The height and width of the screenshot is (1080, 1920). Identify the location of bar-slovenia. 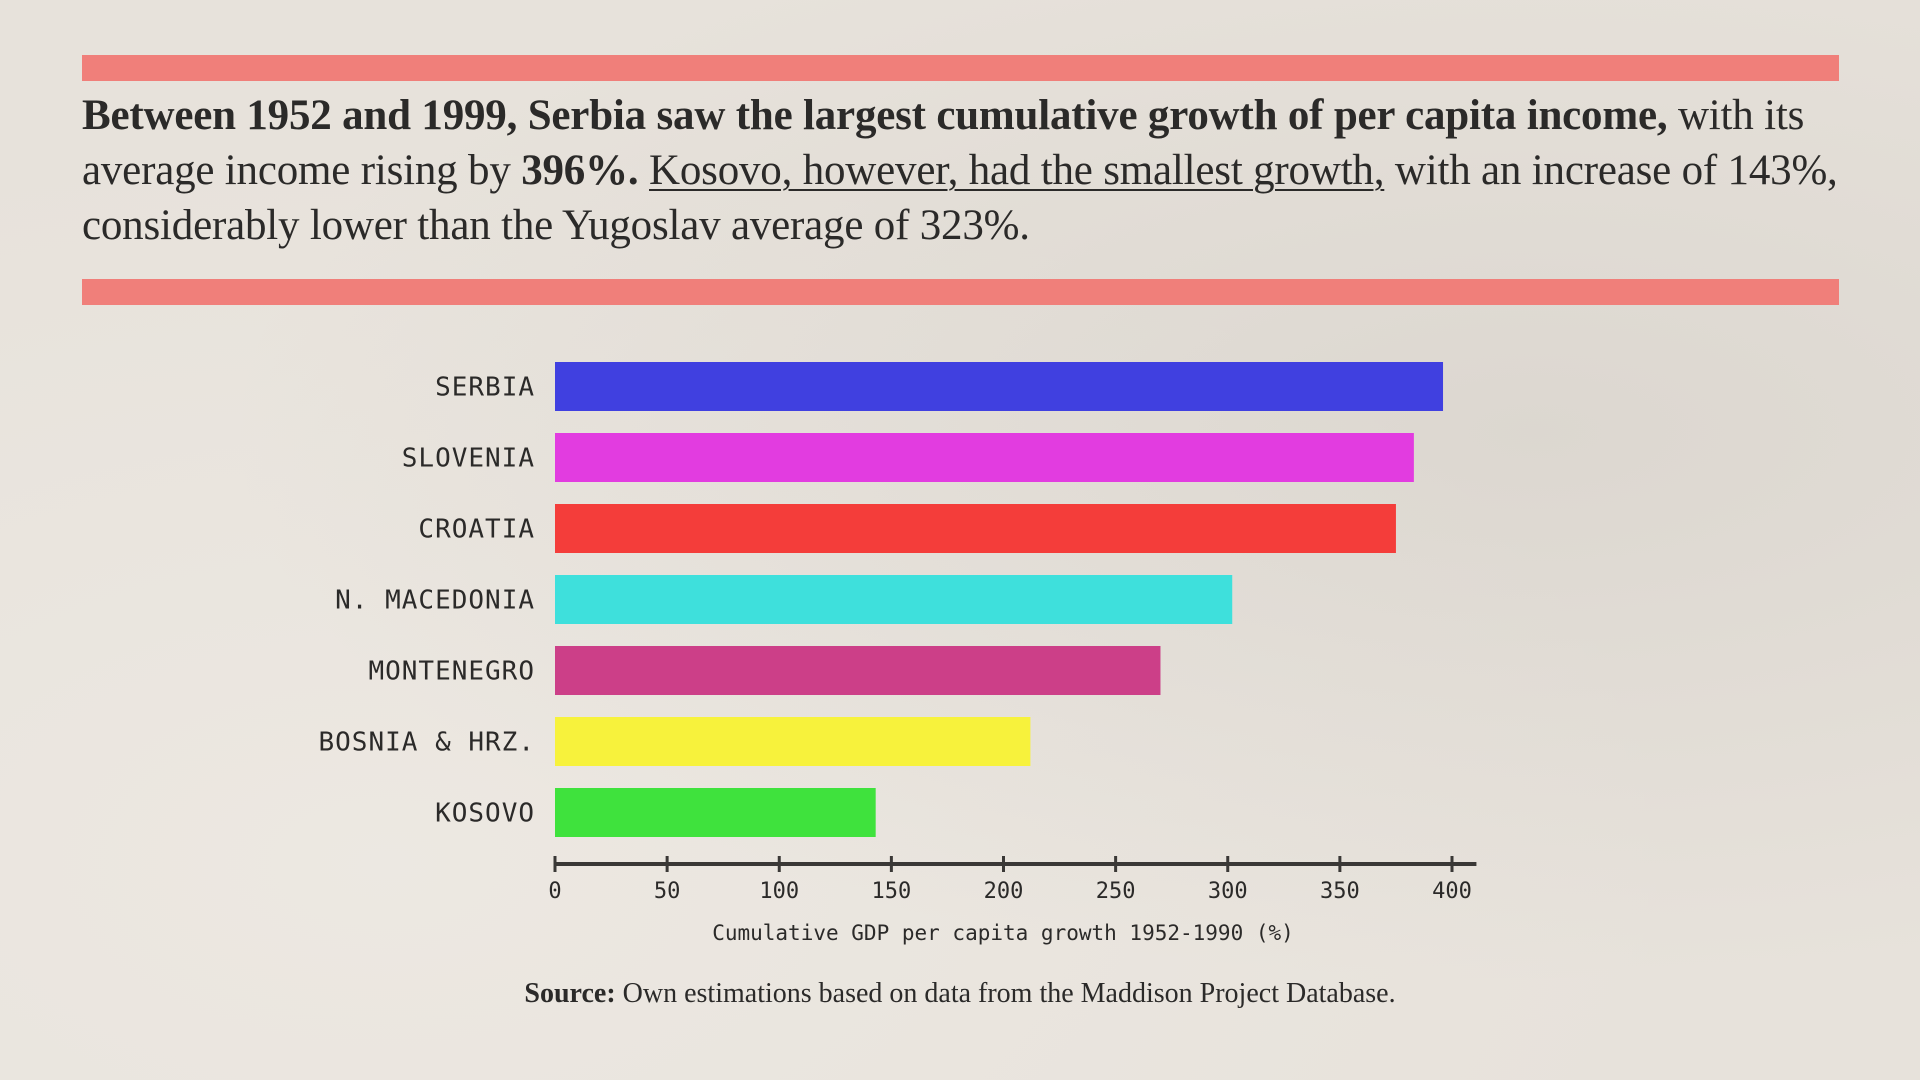
(984, 457).